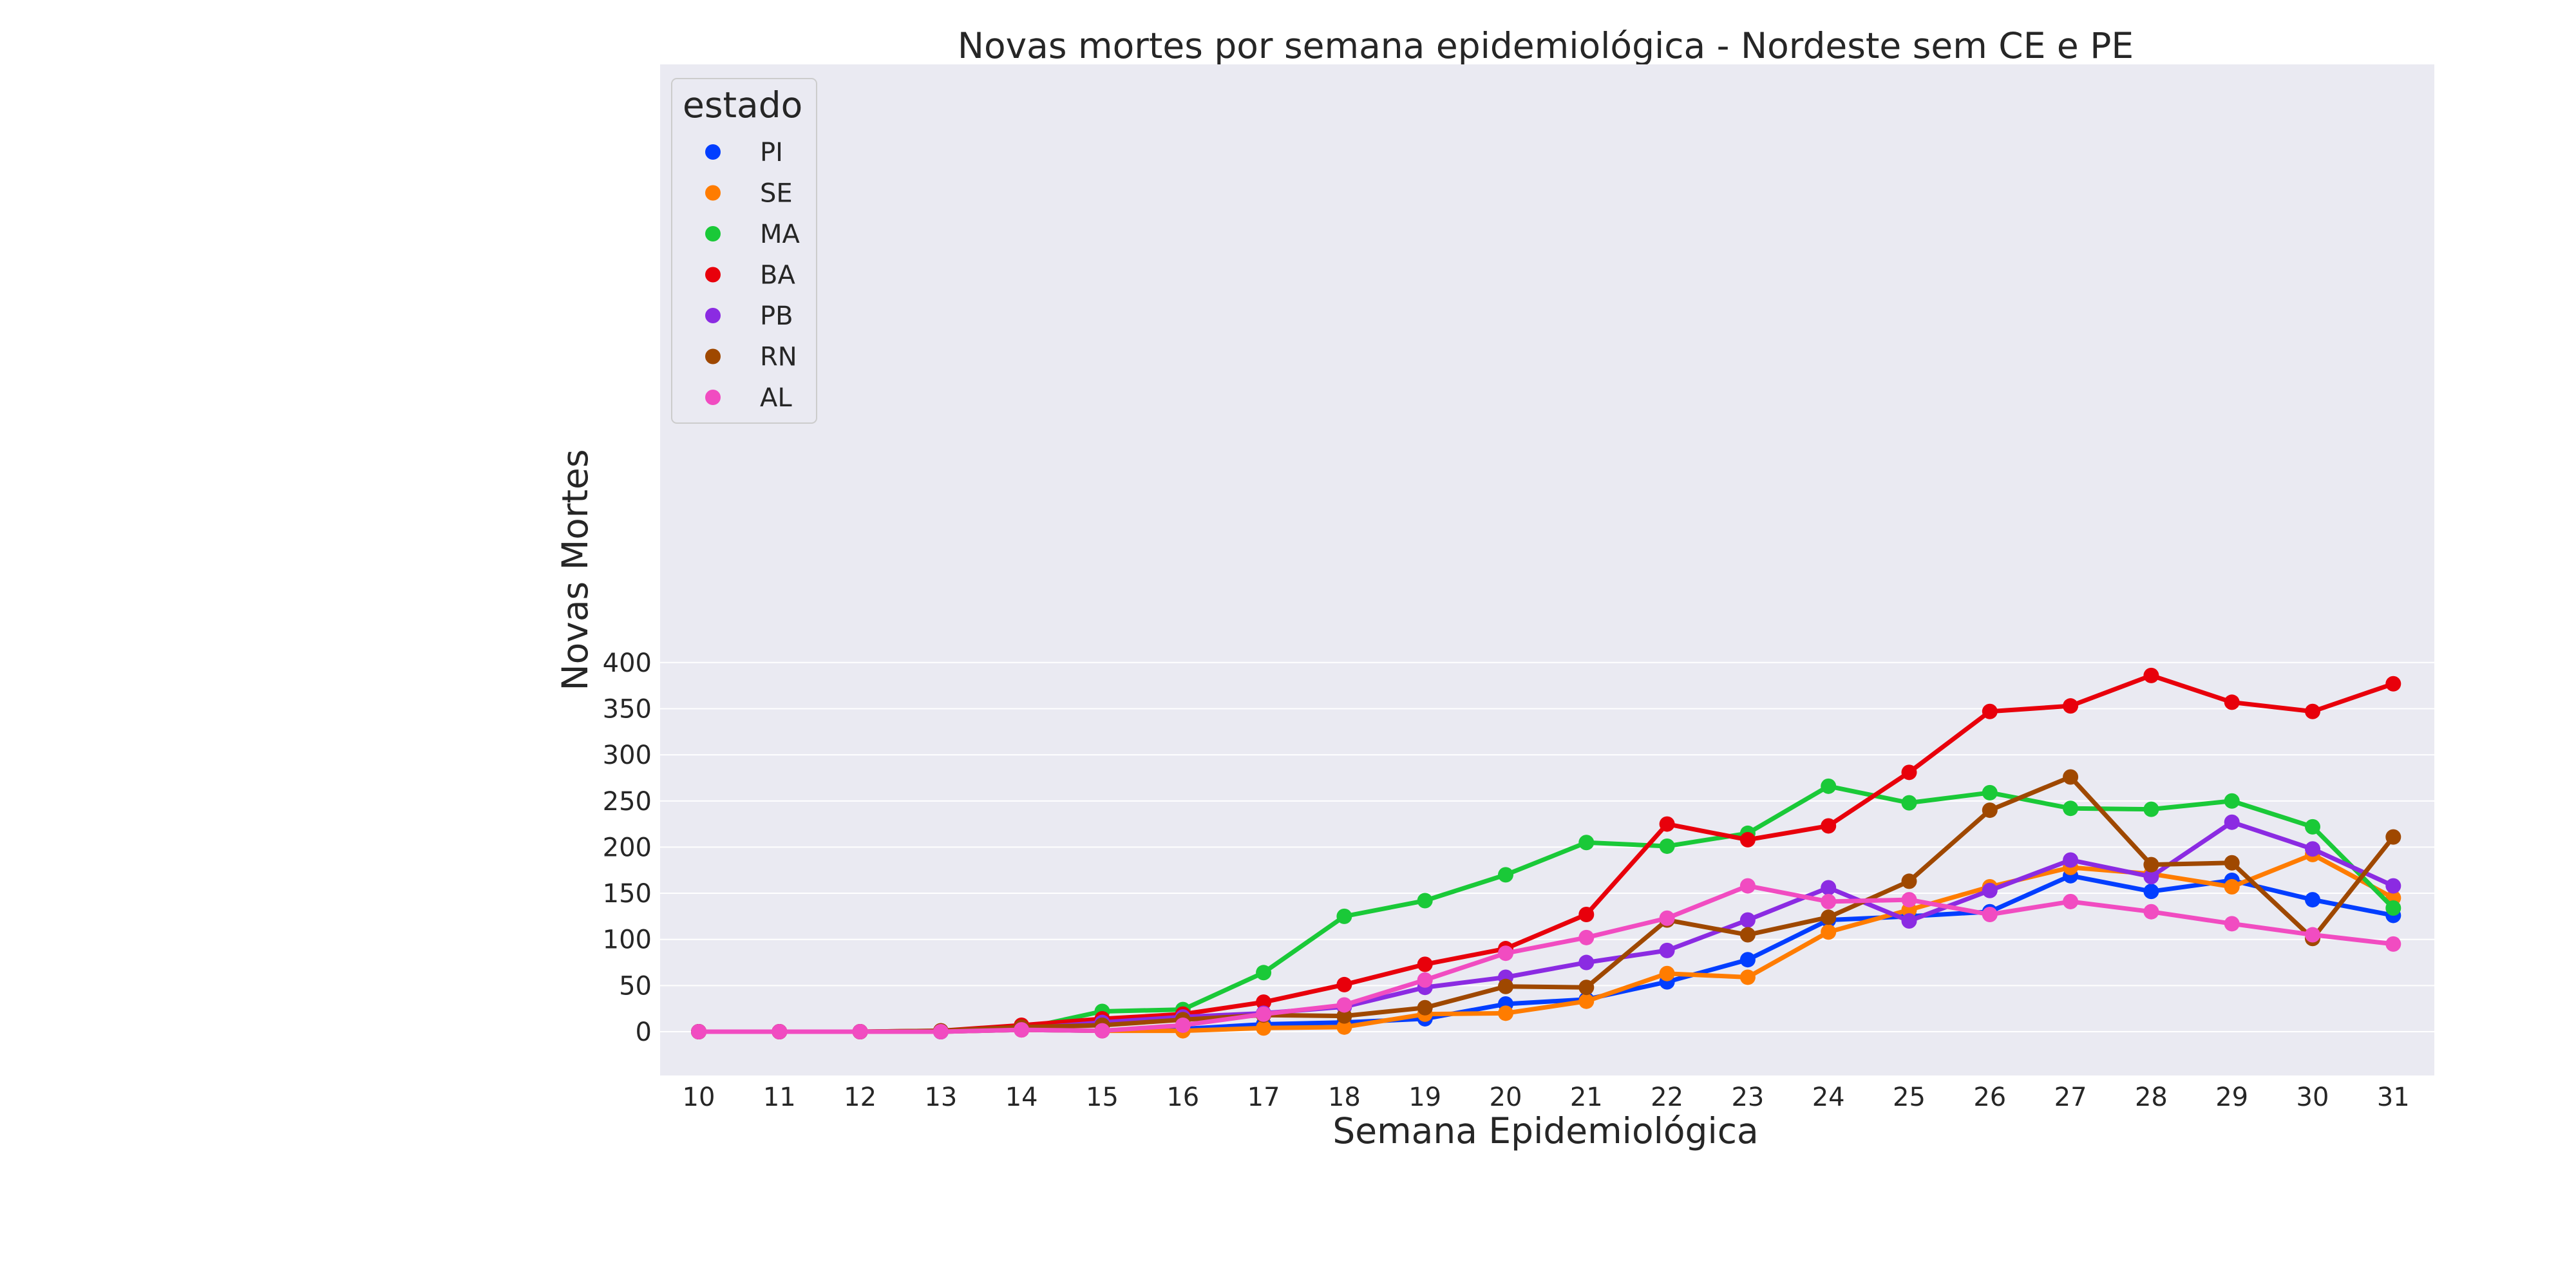 The width and height of the screenshot is (2576, 1288). I want to click on legend-label: MA, so click(780, 234).